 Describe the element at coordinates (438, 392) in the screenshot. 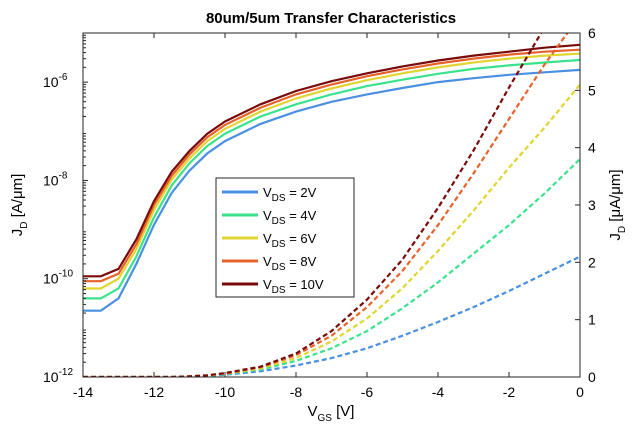

I see `x-tick-label: -4` at that location.